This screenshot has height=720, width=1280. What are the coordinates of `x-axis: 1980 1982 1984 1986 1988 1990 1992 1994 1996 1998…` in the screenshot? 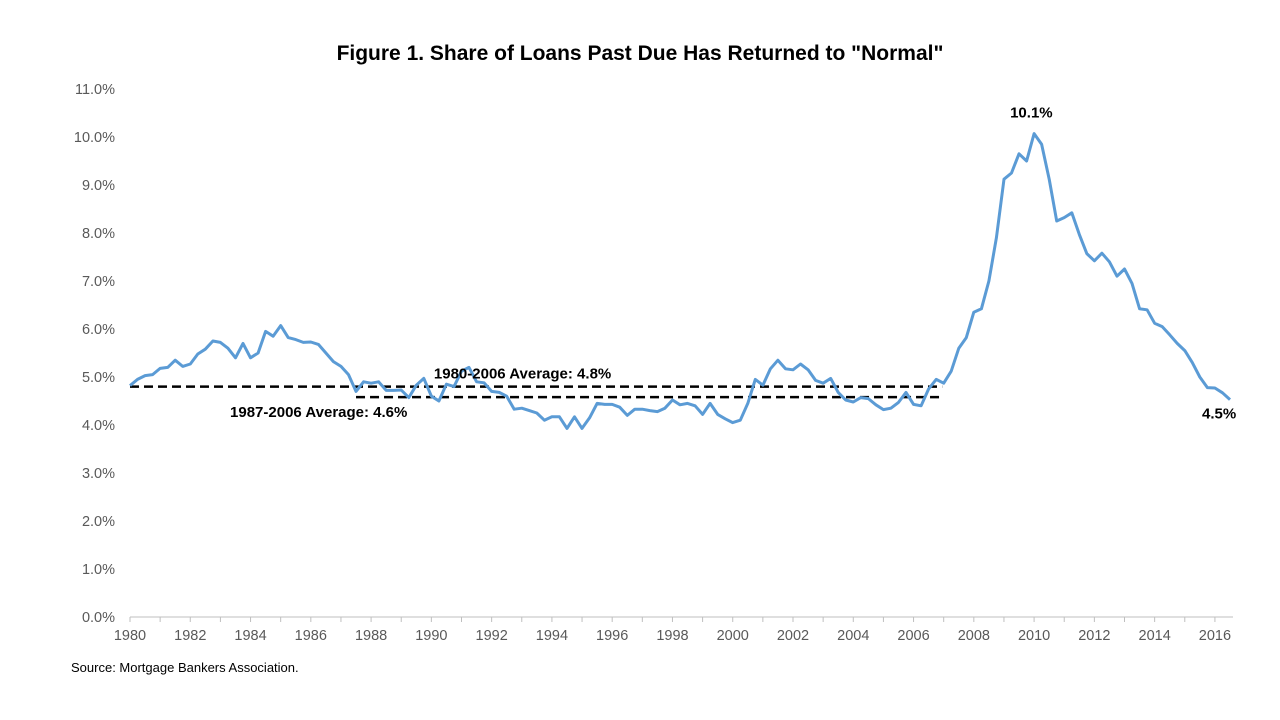 It's located at (673, 630).